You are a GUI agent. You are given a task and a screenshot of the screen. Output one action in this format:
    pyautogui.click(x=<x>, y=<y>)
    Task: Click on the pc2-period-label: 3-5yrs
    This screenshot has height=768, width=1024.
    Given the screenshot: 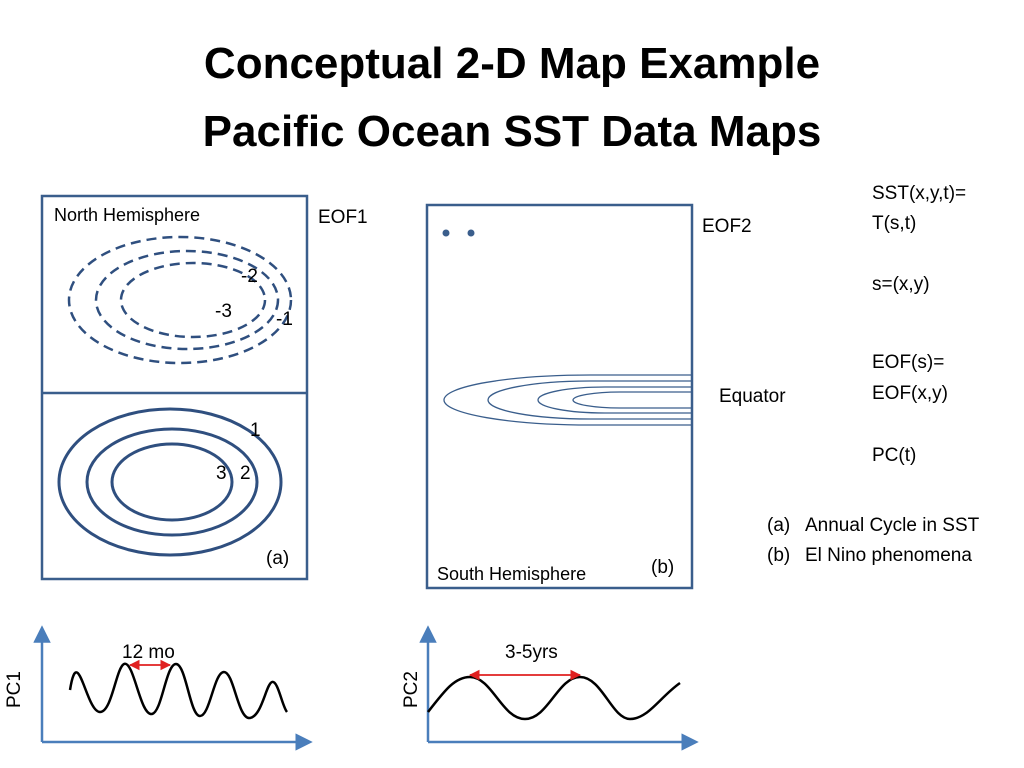 What is the action you would take?
    pyautogui.click(x=531, y=652)
    